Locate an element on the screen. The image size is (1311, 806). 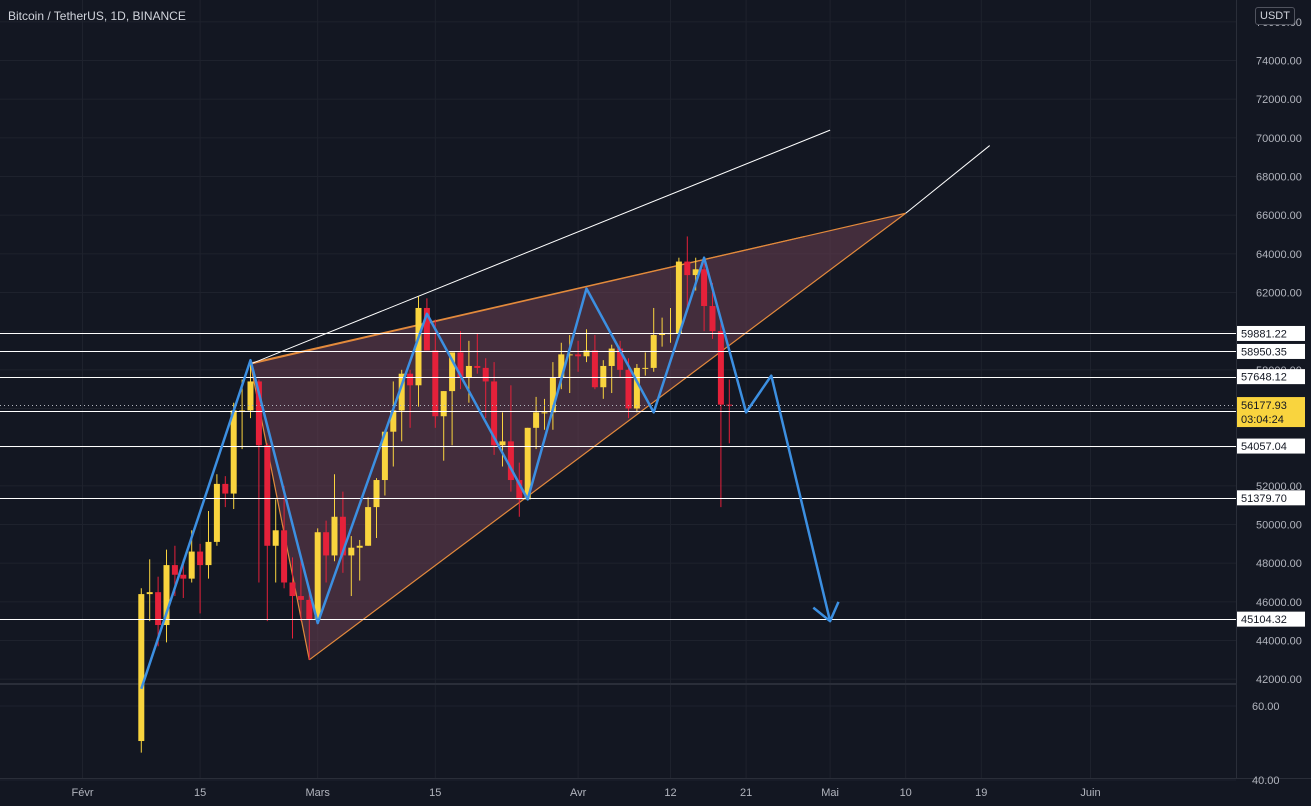
level-price-tag: 59881.22 is located at coordinates (1271, 333).